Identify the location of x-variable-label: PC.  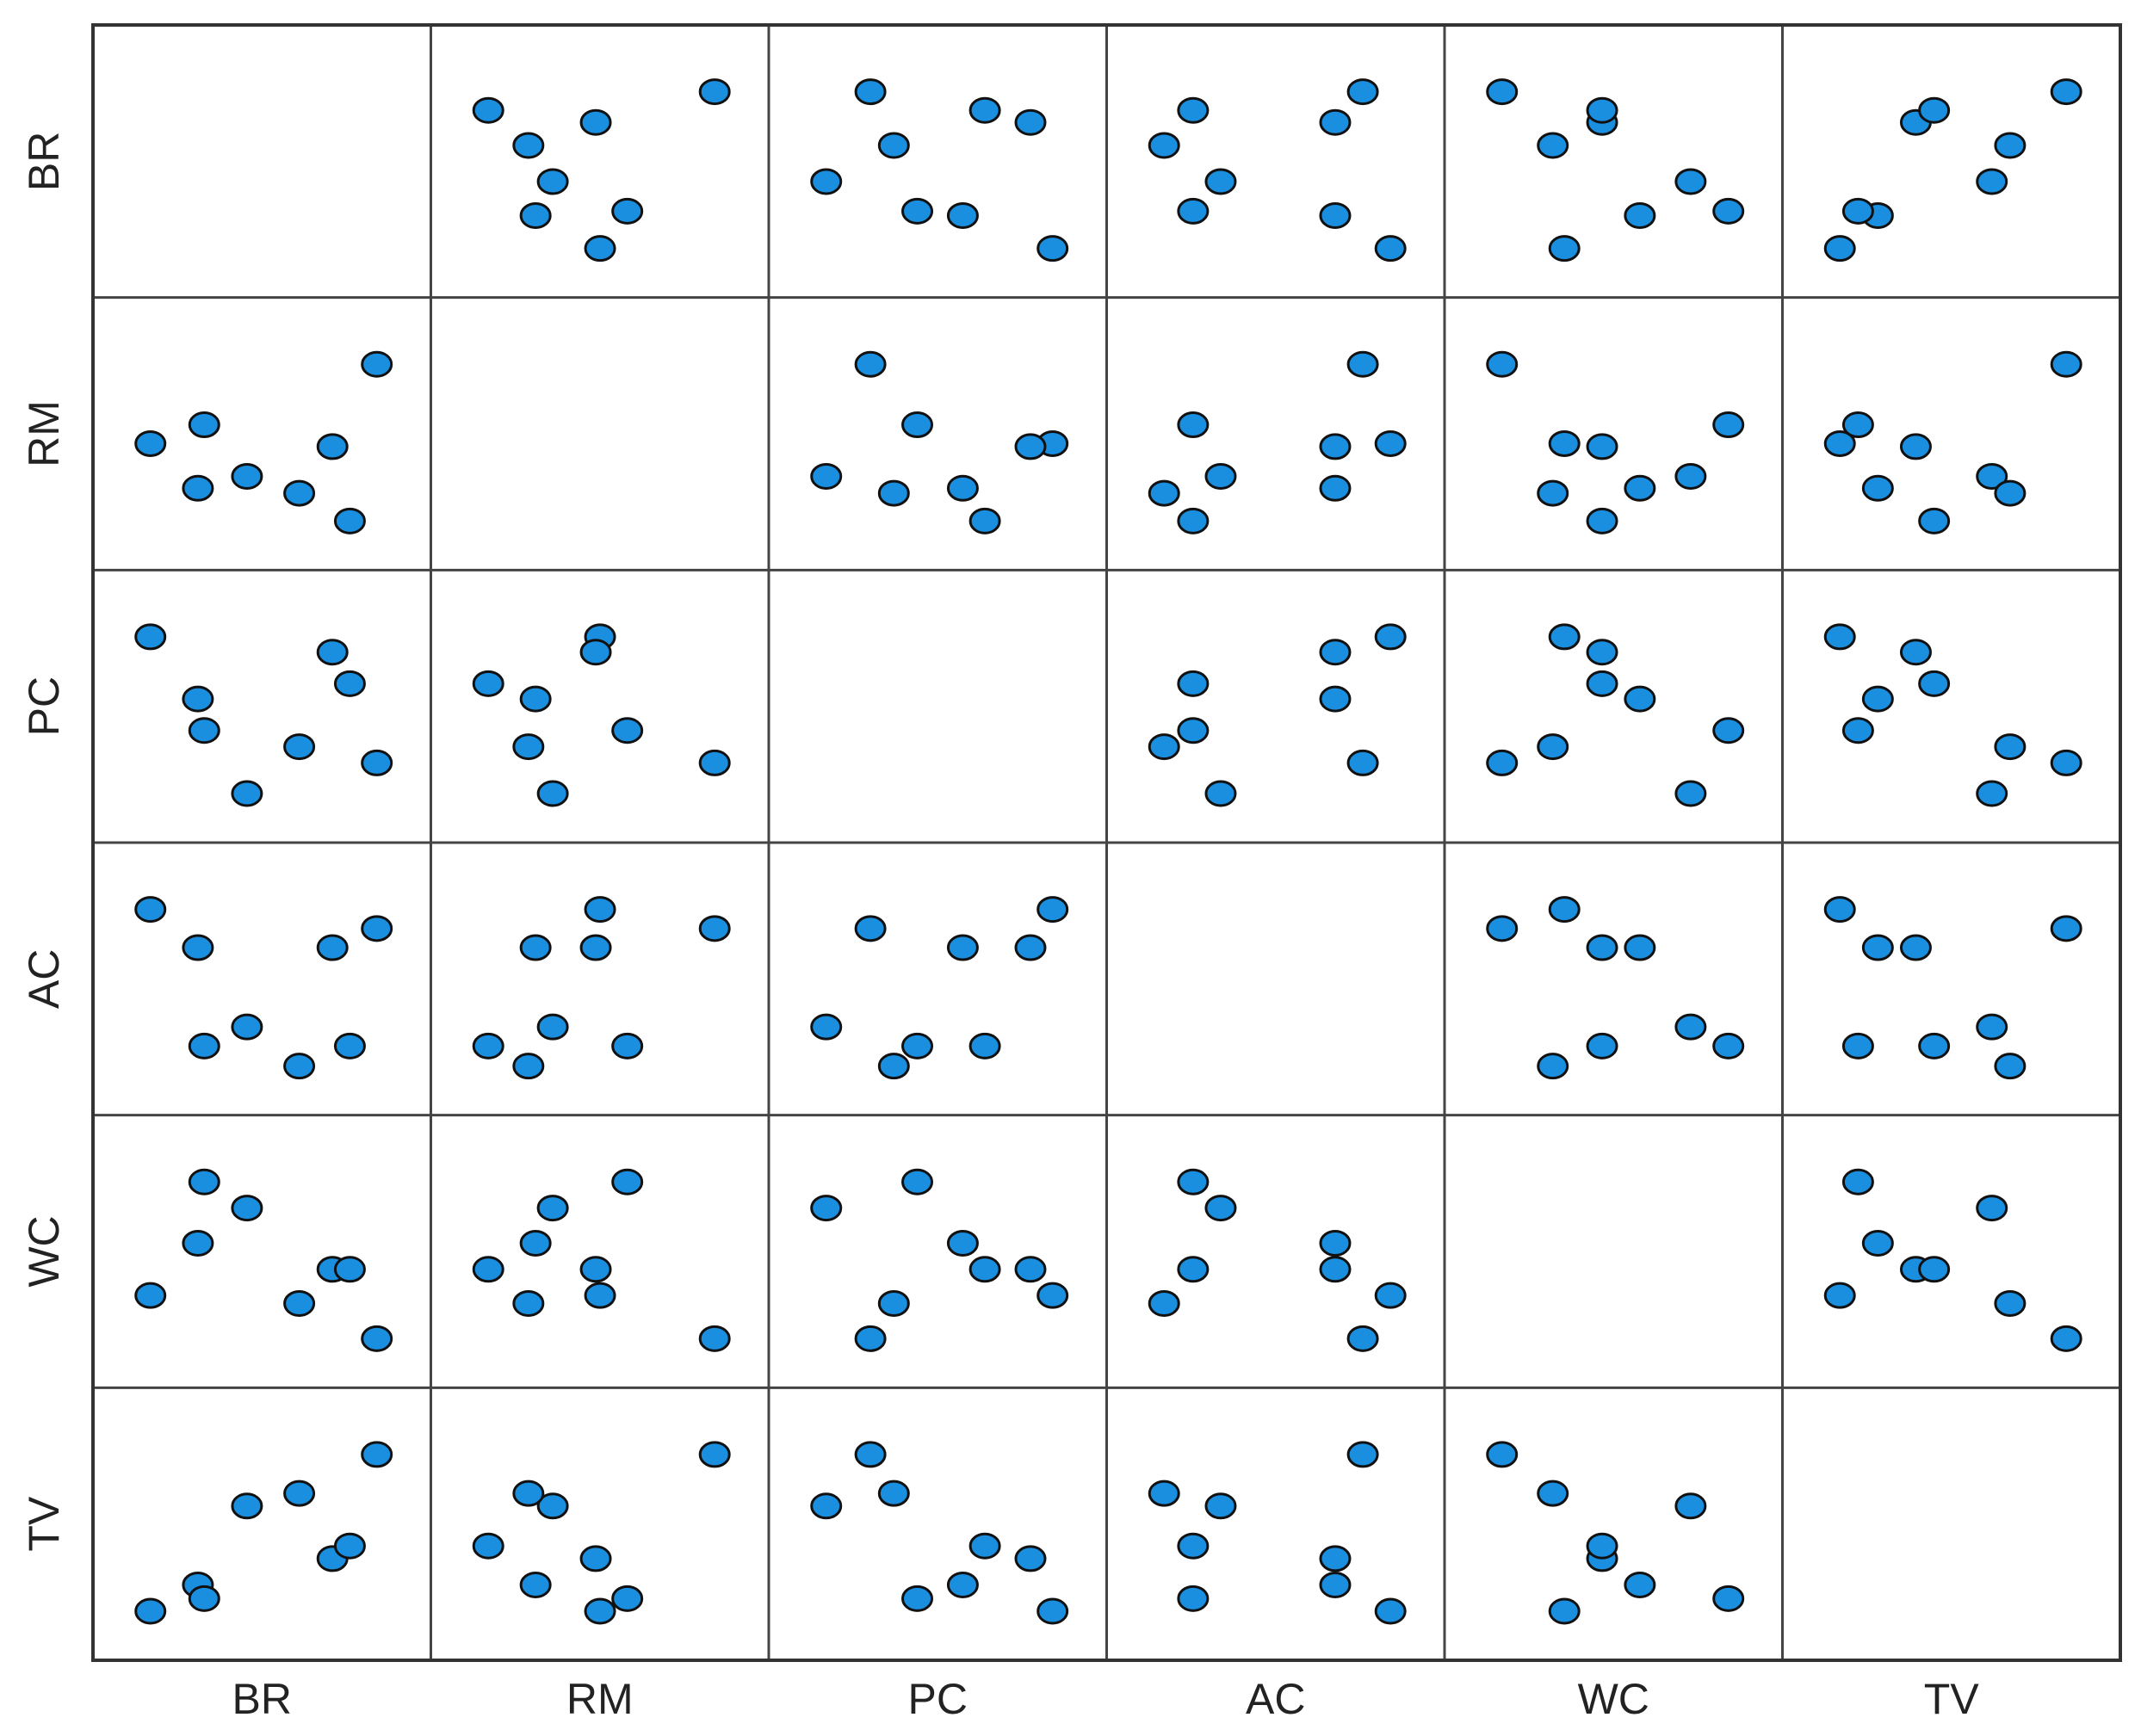
(938, 1699).